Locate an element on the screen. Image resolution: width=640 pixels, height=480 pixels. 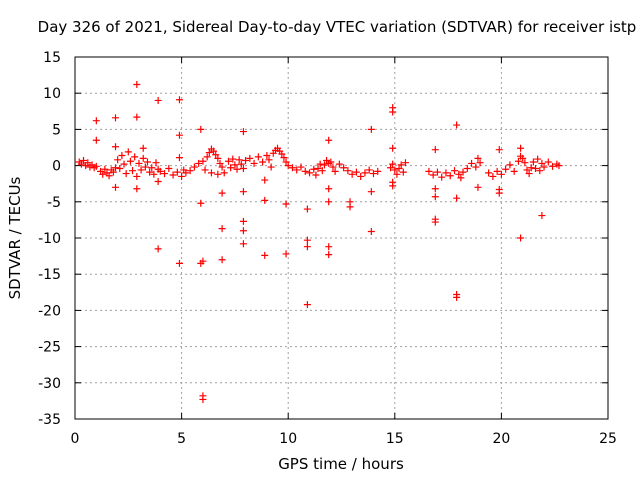
x-tick-labels: 0 5 10 15 20 25 is located at coordinates (344, 439).